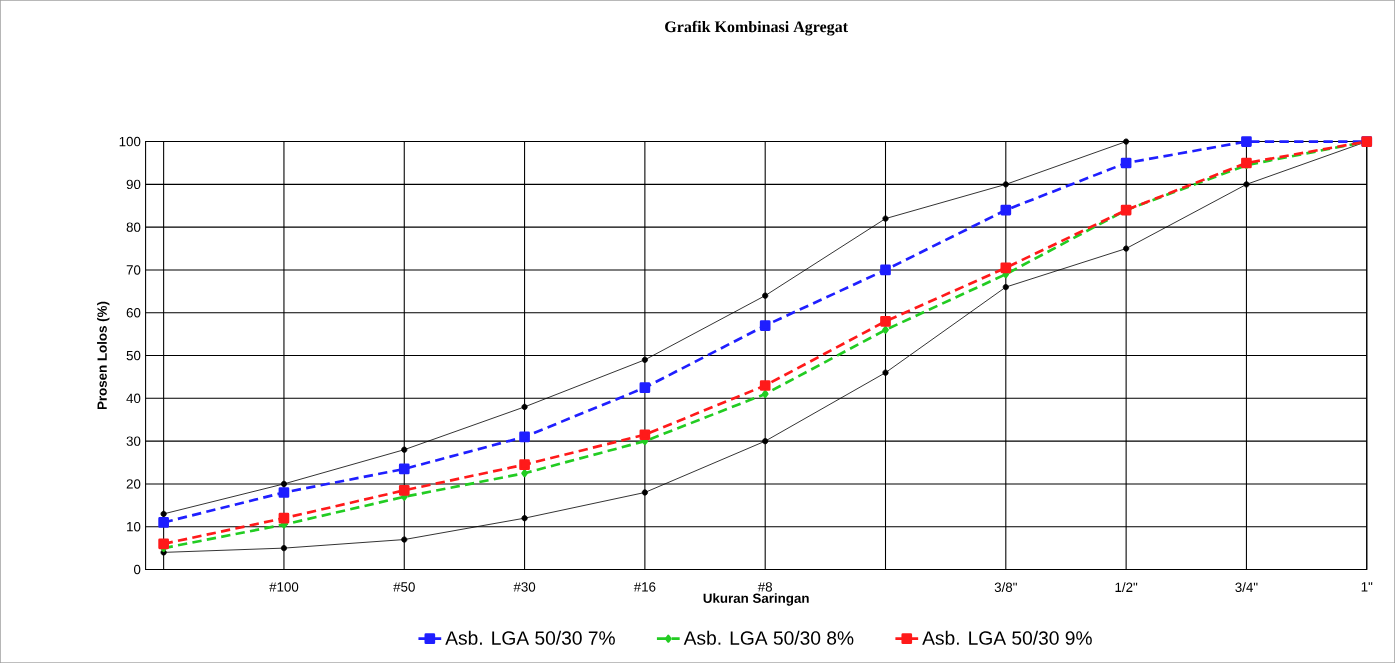 The width and height of the screenshot is (1395, 663). Describe the element at coordinates (133, 312) in the screenshot. I see `y-tick-label: 60` at that location.